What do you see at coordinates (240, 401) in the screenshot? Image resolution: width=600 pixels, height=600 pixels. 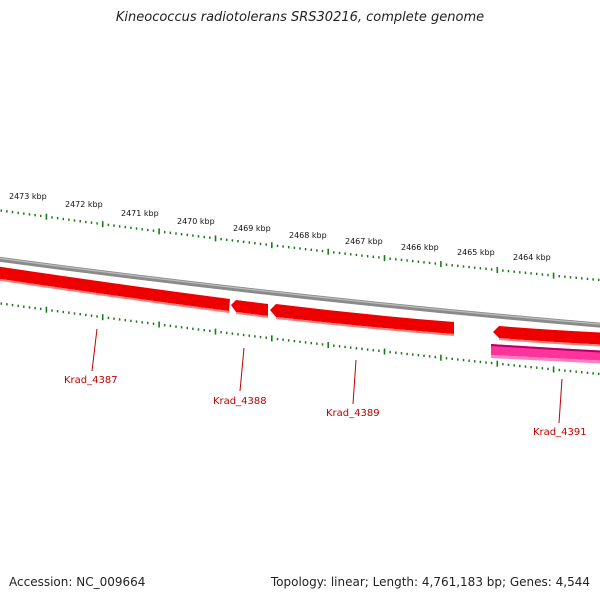 I see `gene-label-krad-4388: Krad_4388` at bounding box center [240, 401].